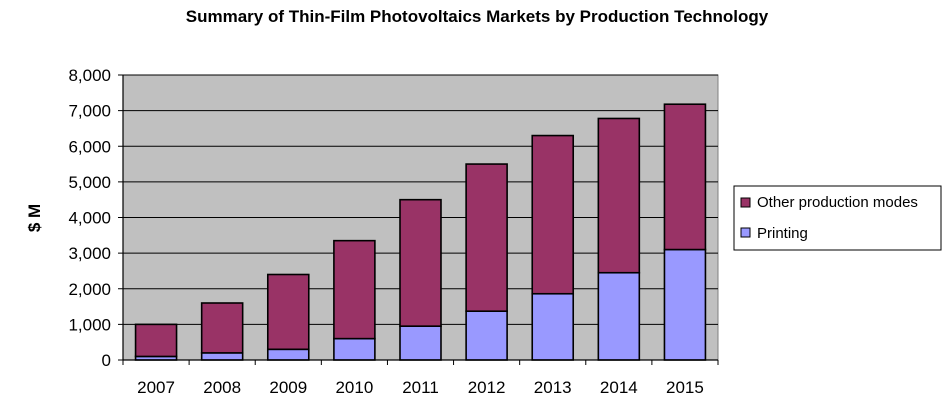 The height and width of the screenshot is (411, 943). What do you see at coordinates (89, 324) in the screenshot?
I see `y-tick-label: 1,000` at bounding box center [89, 324].